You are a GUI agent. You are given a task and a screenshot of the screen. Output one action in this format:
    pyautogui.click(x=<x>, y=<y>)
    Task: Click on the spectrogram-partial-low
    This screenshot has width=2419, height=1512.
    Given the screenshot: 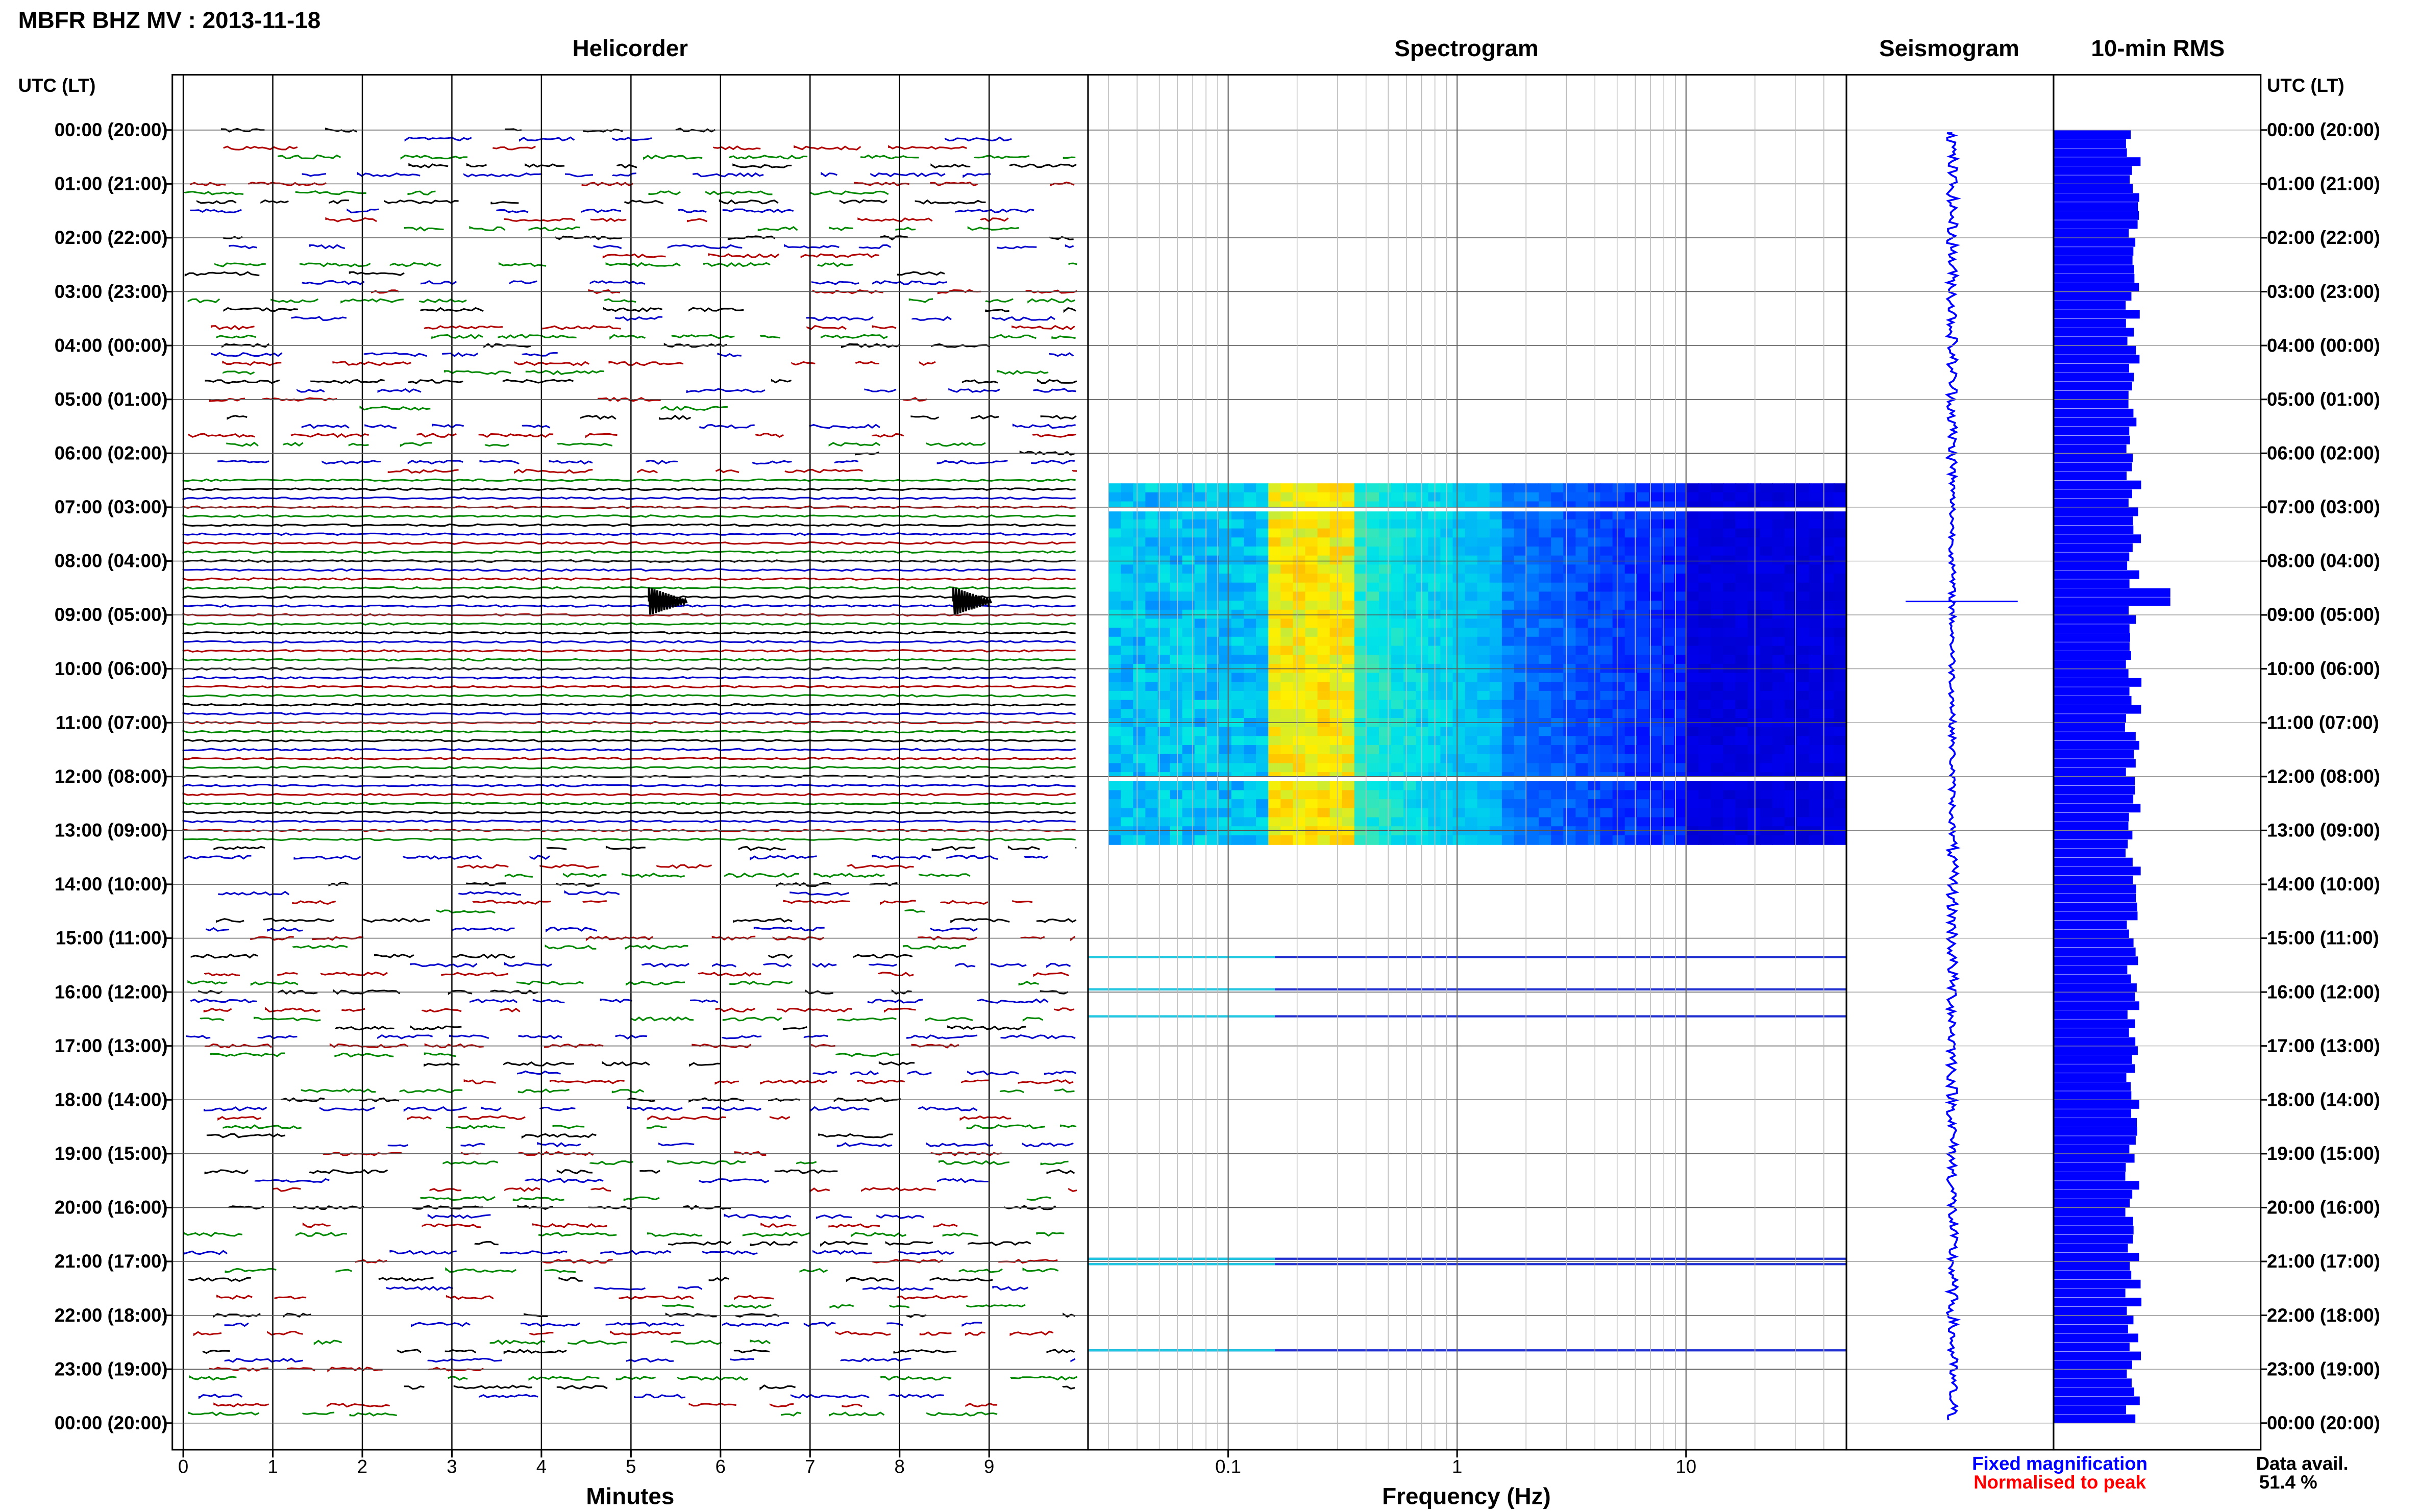 What is the action you would take?
    pyautogui.click(x=1181, y=1350)
    